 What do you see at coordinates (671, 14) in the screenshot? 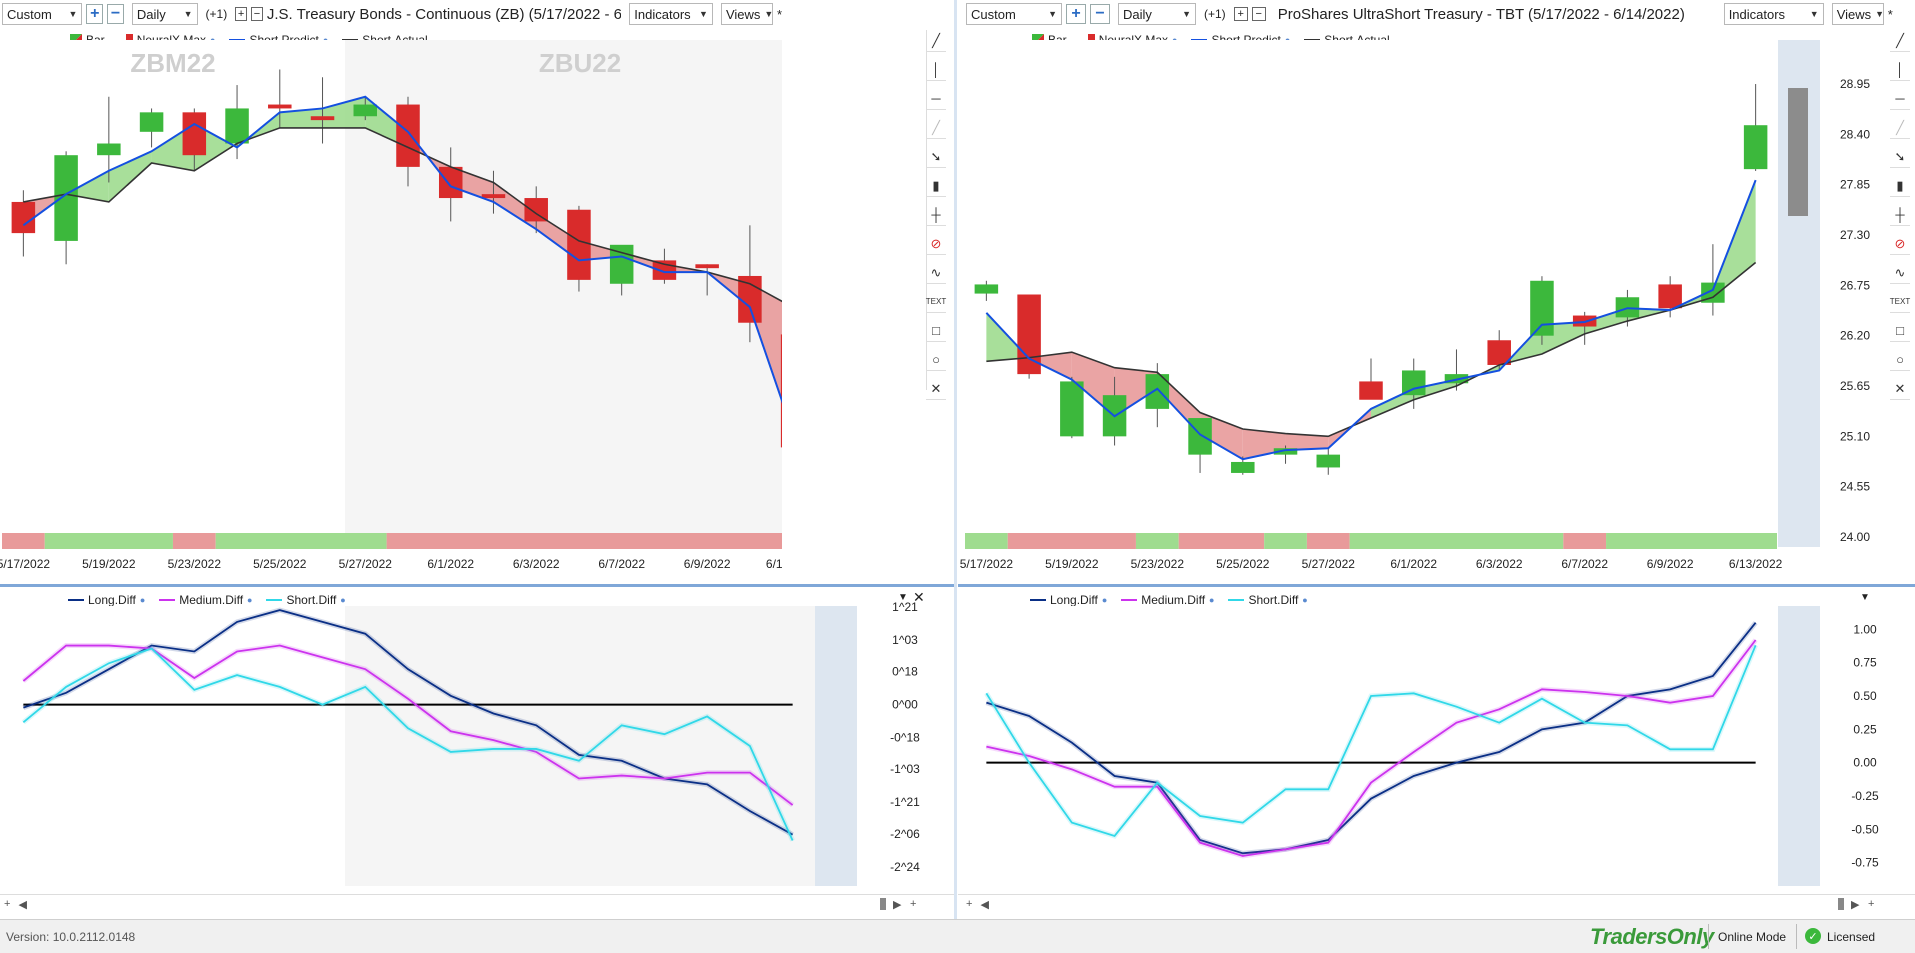
I see `left-indicators-button: Indicators ▼` at bounding box center [671, 14].